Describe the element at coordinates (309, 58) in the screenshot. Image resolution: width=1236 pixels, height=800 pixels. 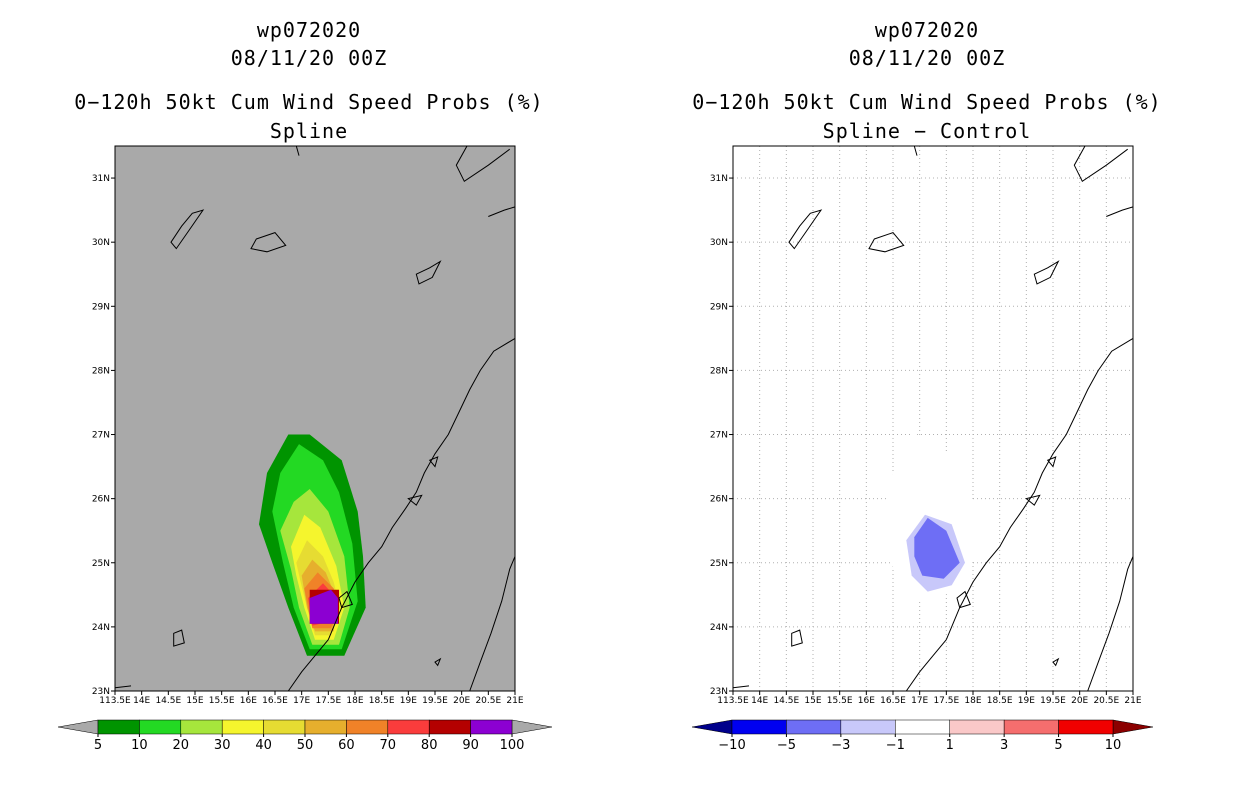
I see `left-datetime: 08/11/20 00Z` at that location.